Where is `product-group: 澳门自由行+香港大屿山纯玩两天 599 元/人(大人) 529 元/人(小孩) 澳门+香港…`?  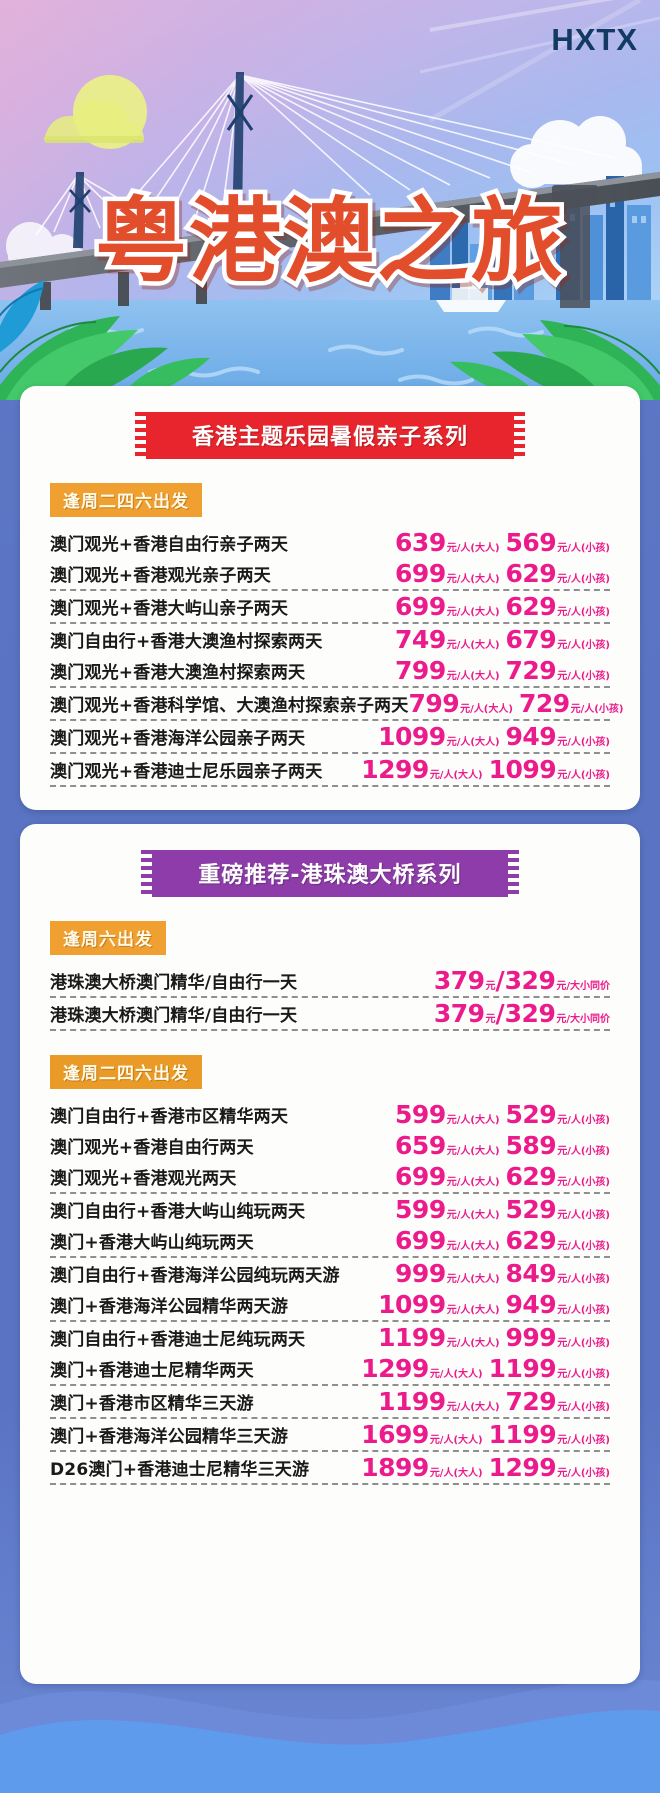
product-group: 澳门自由行+香港大屿山纯玩两天 599 元/人(大人) 529 元/人(小孩) 澳门+香港… is located at coordinates (330, 1226).